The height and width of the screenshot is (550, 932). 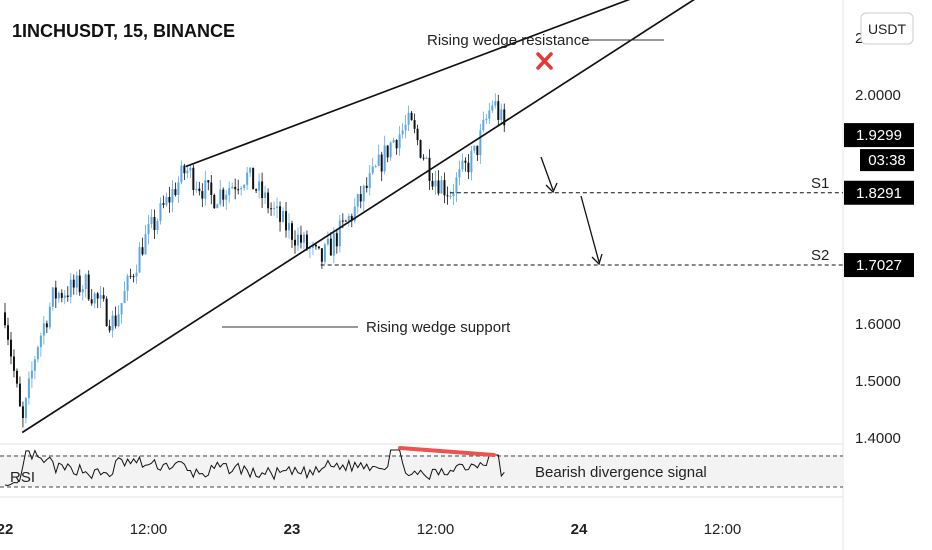 What do you see at coordinates (447, 451) in the screenshot?
I see `rsi-divergence-line` at bounding box center [447, 451].